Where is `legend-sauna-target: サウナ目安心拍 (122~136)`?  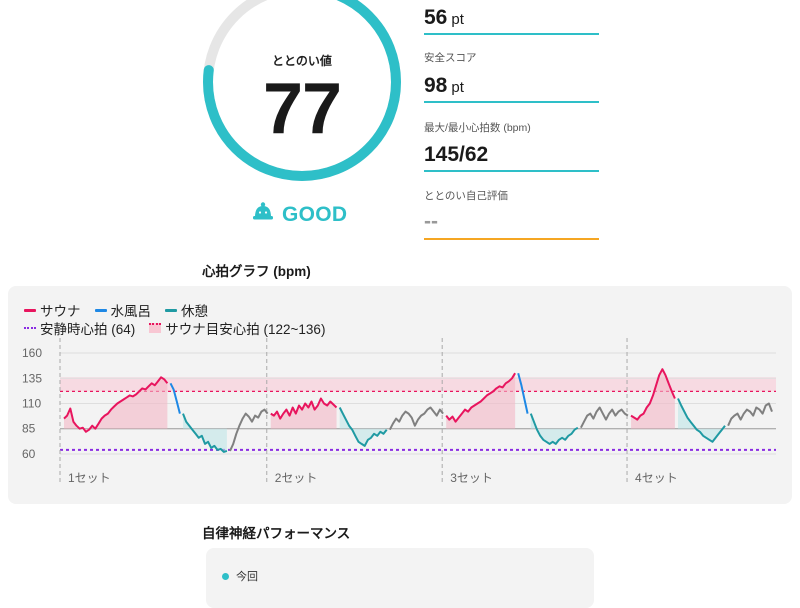 legend-sauna-target: サウナ目安心拍 (122~136) is located at coordinates (237, 328).